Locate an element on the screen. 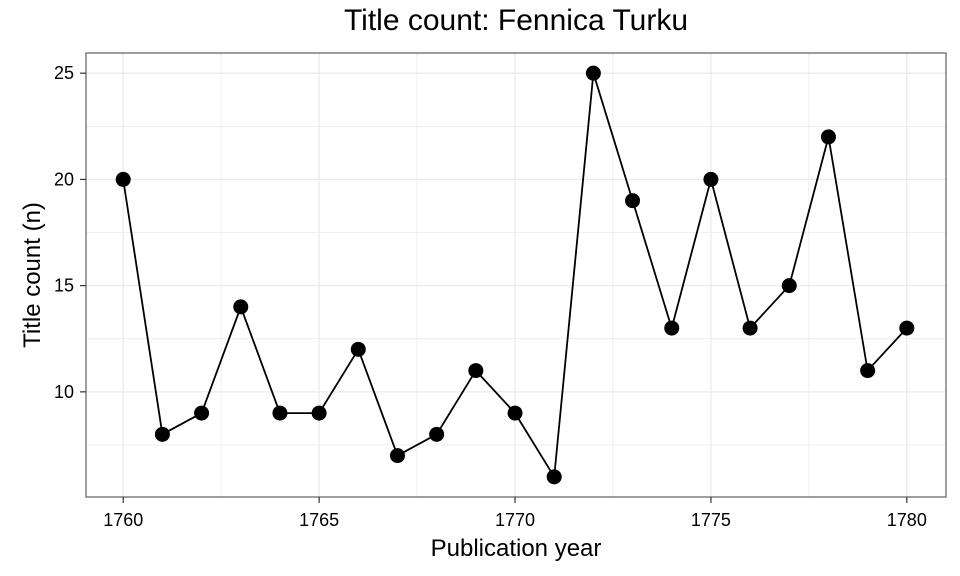 This screenshot has height=576, width=960. x-axis-title: Publication year is located at coordinates (516, 548).